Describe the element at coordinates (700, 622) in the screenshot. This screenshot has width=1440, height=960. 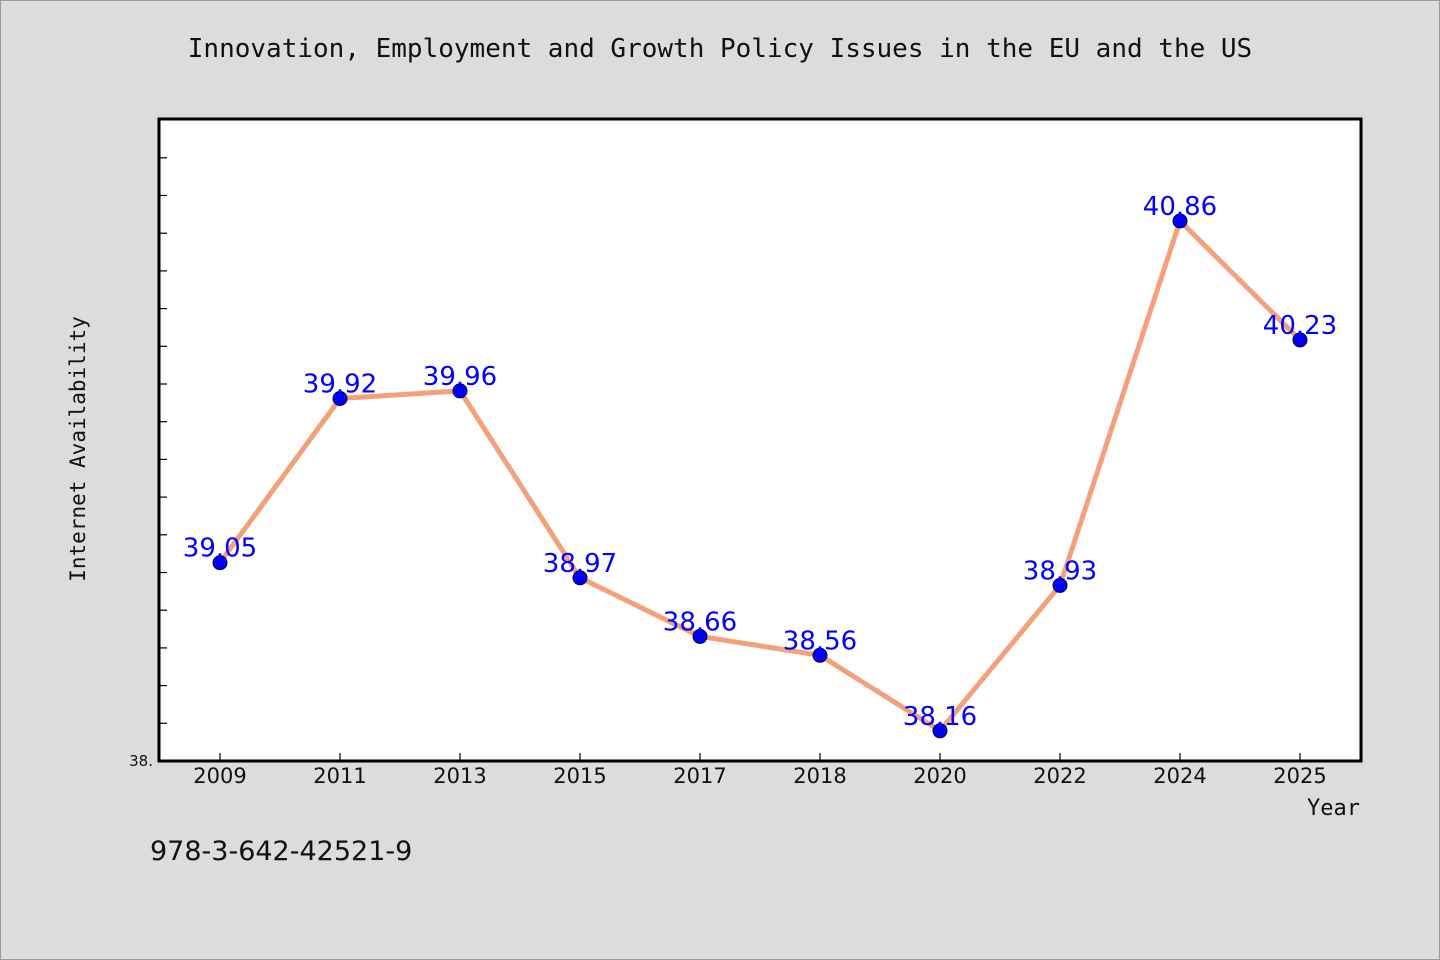
I see `data-label: 38.66` at that location.